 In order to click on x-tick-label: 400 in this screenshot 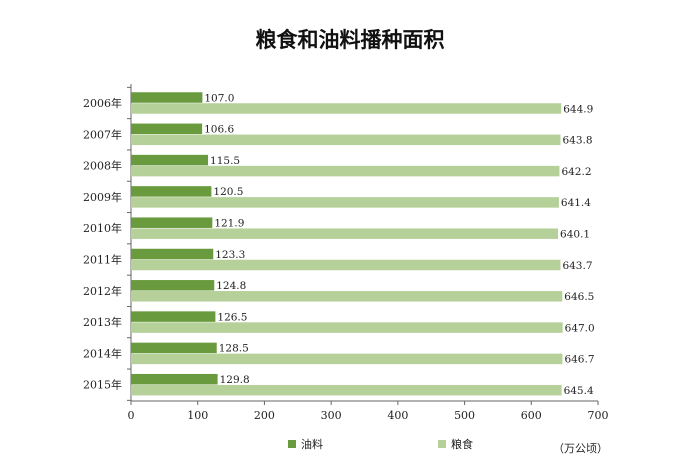, I will do `click(397, 415)`.